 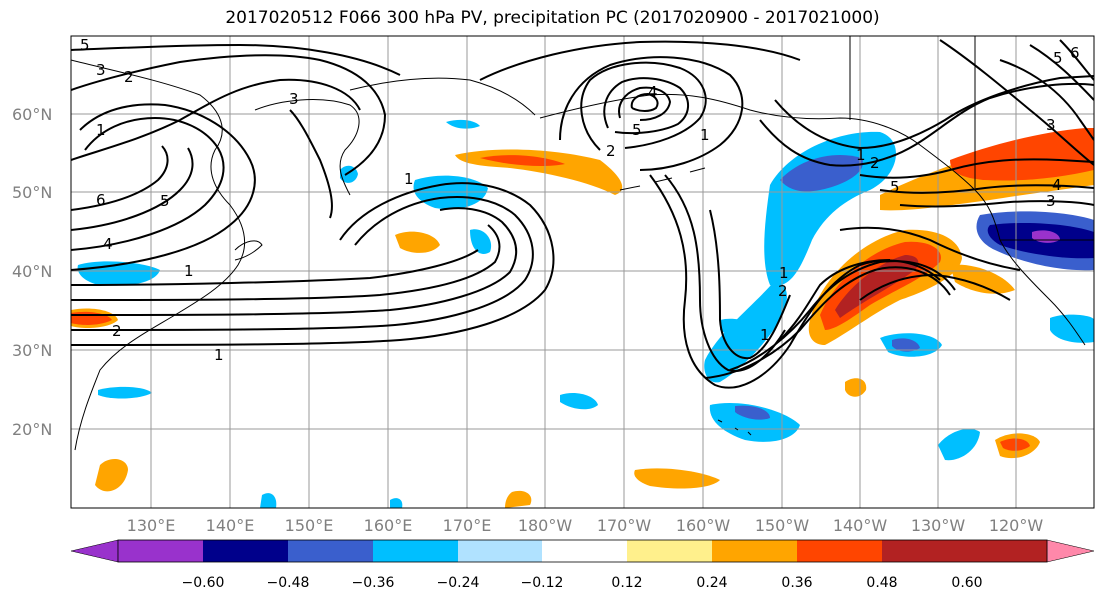 I want to click on colorbar-tick: −0.24, so click(x=458, y=583).